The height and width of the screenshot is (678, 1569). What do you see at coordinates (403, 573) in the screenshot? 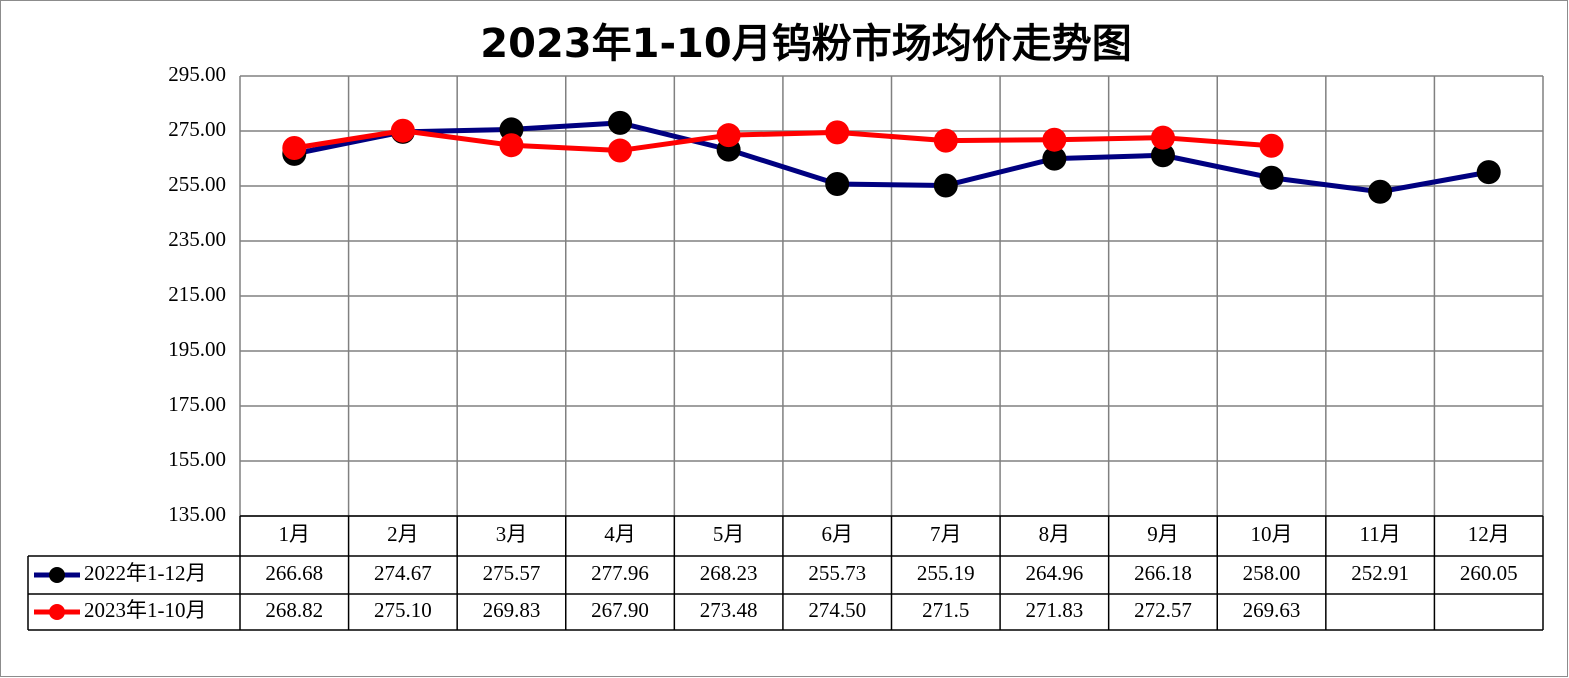
I see `table-value: 274.67` at bounding box center [403, 573].